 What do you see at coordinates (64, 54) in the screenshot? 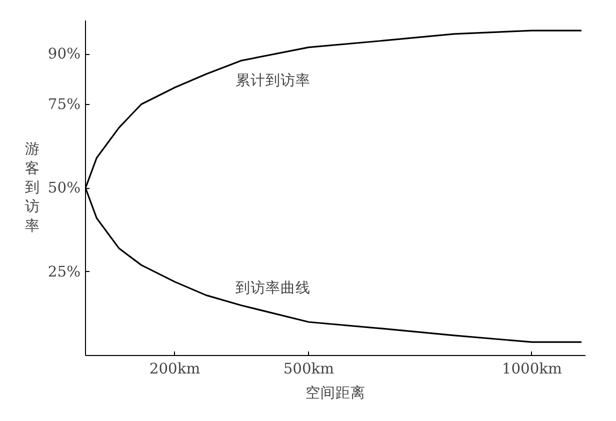
I see `y-tick-label: 90%` at bounding box center [64, 54].